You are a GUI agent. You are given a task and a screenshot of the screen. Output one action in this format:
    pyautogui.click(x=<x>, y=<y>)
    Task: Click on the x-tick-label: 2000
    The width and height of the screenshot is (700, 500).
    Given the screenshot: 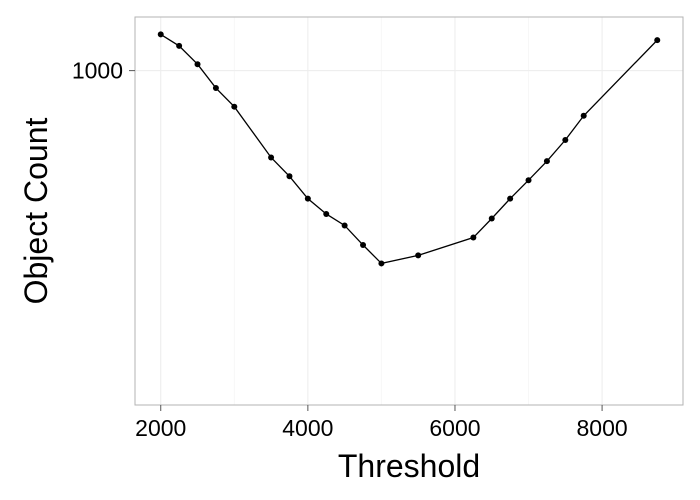 What is the action you would take?
    pyautogui.click(x=160, y=428)
    